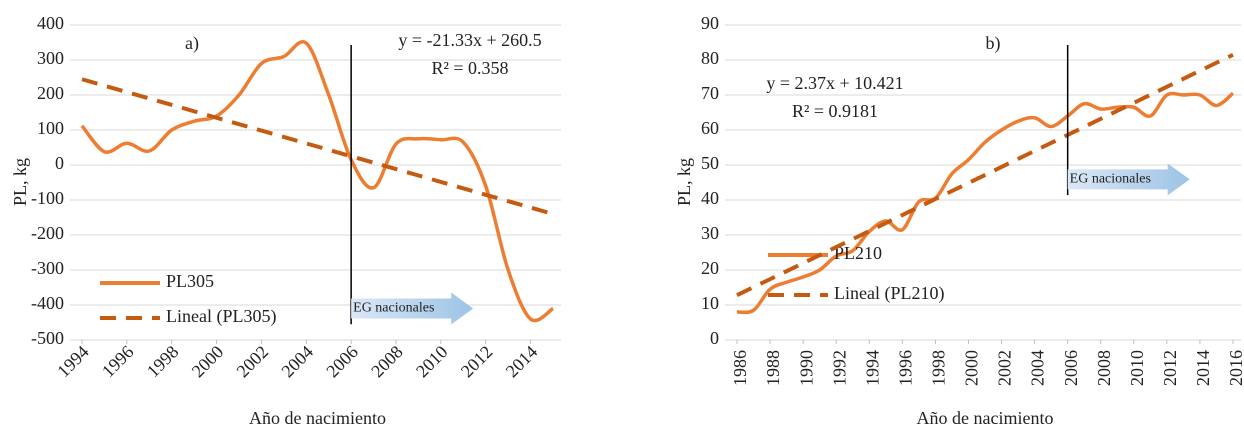 The width and height of the screenshot is (1244, 433). I want to click on legend-label: Lineal (PL210), so click(889, 293).